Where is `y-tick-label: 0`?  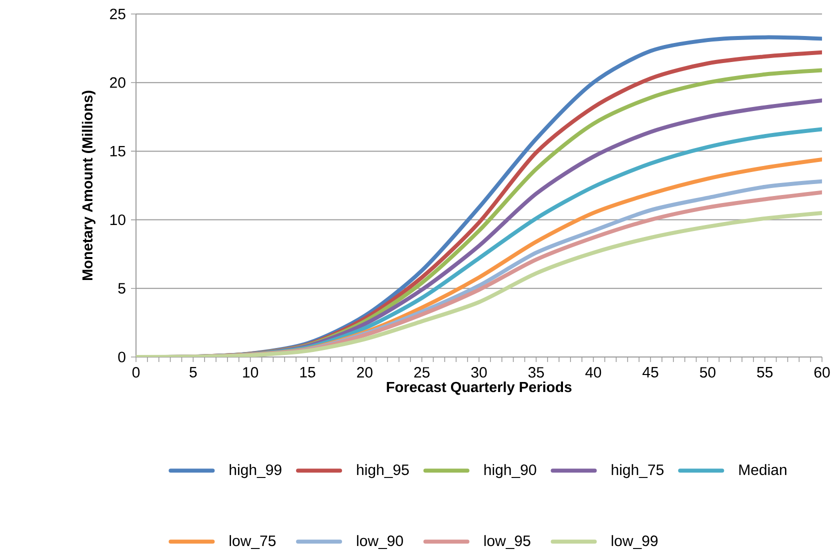 y-tick-label: 0 is located at coordinates (122, 357).